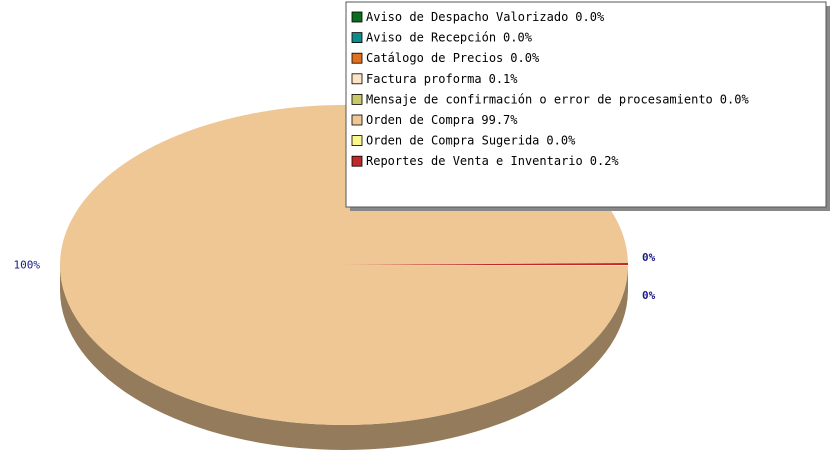  I want to click on legend-entry: Orden de Compra Sugerida 0.0%, so click(471, 140).